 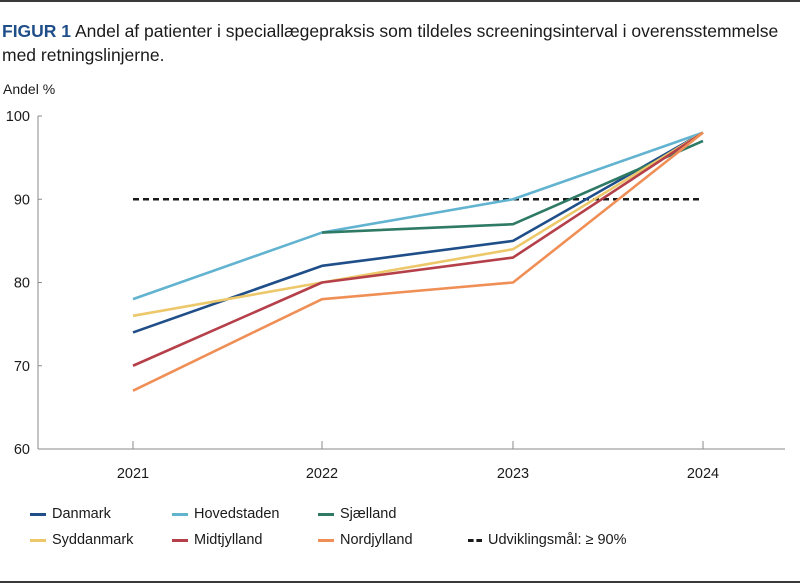 What do you see at coordinates (228, 540) in the screenshot?
I see `legend-label: Midtjylland` at bounding box center [228, 540].